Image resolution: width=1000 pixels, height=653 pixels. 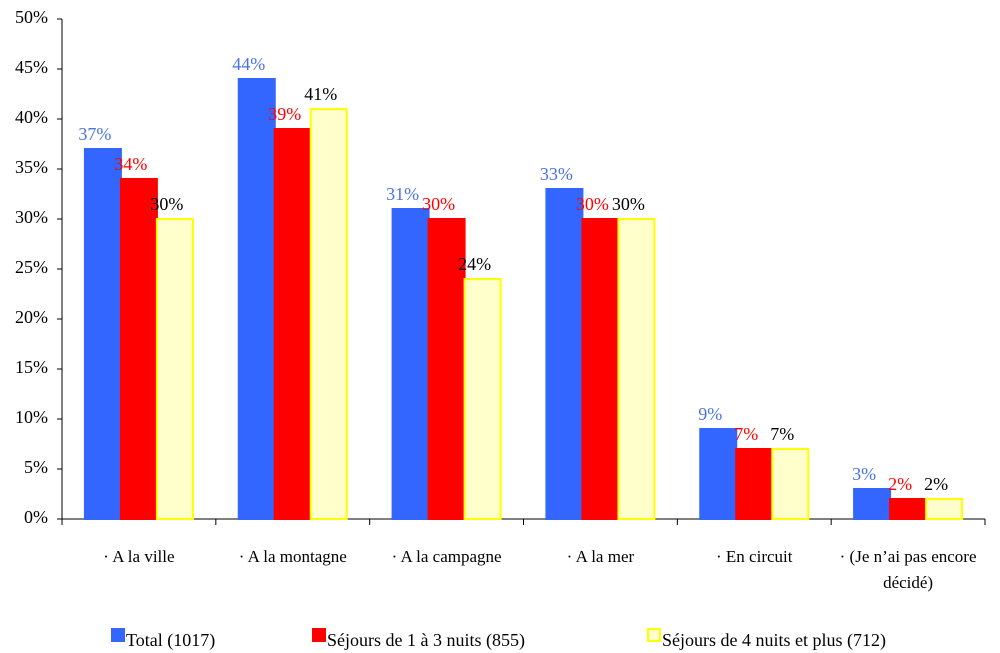 I want to click on y-tick-label: 40%, so click(x=31, y=117).